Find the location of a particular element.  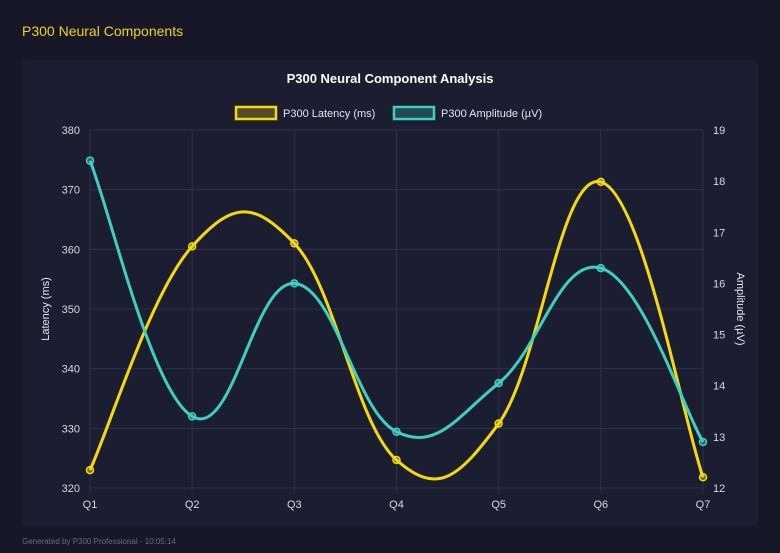

x-tick: Q5 is located at coordinates (498, 505).